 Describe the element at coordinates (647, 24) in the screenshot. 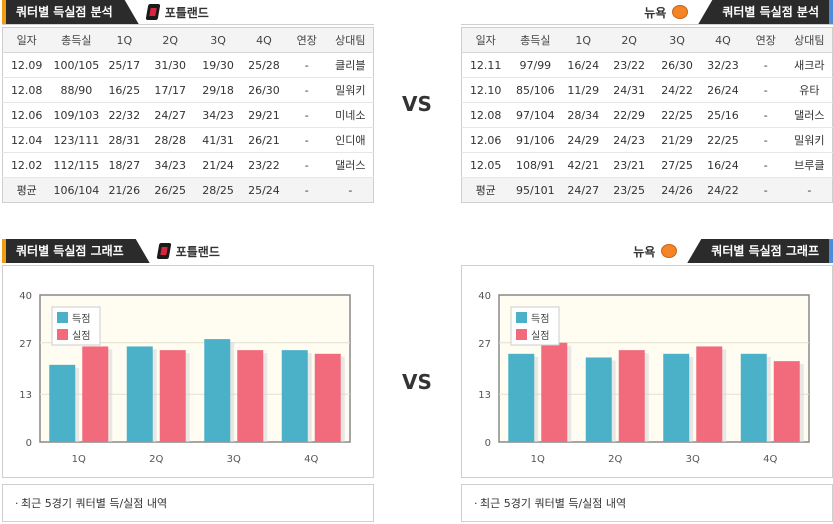

I see `divider` at that location.